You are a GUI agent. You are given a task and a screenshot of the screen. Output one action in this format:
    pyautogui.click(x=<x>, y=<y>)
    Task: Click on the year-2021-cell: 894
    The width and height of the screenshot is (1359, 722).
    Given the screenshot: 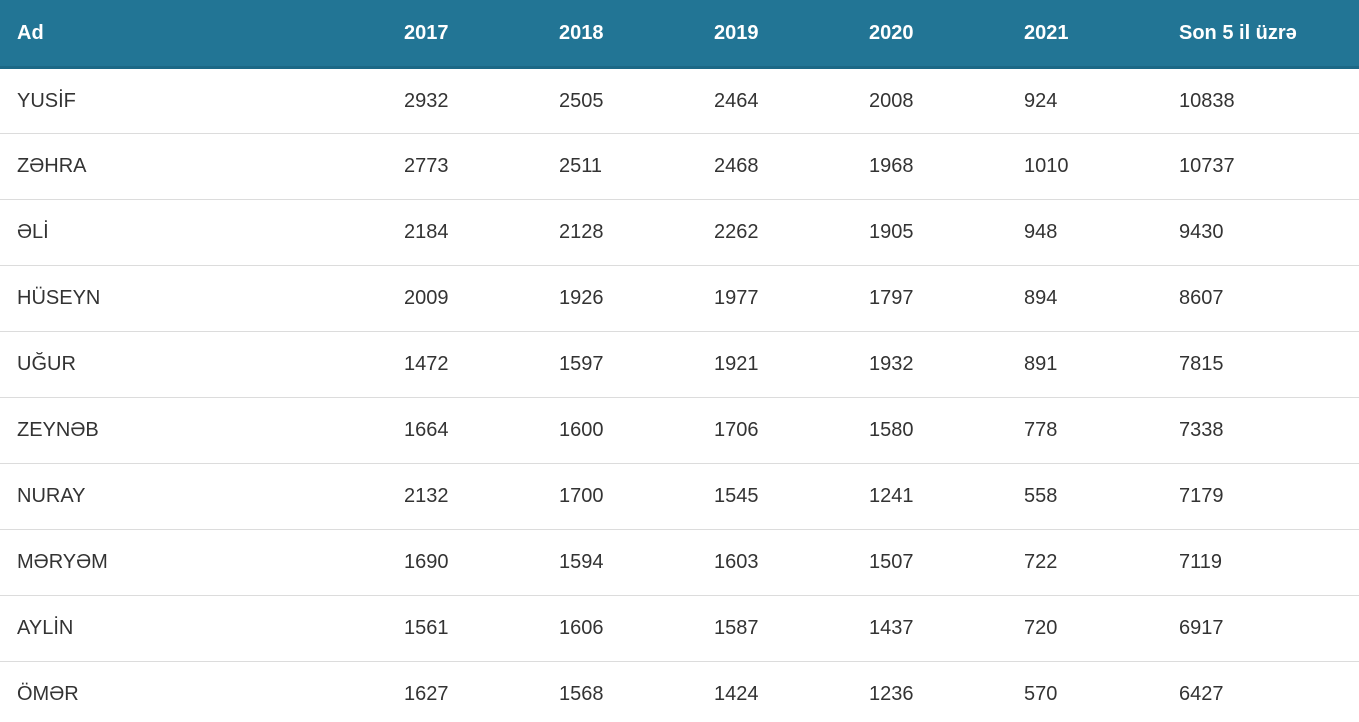 What is the action you would take?
    pyautogui.click(x=1101, y=298)
    